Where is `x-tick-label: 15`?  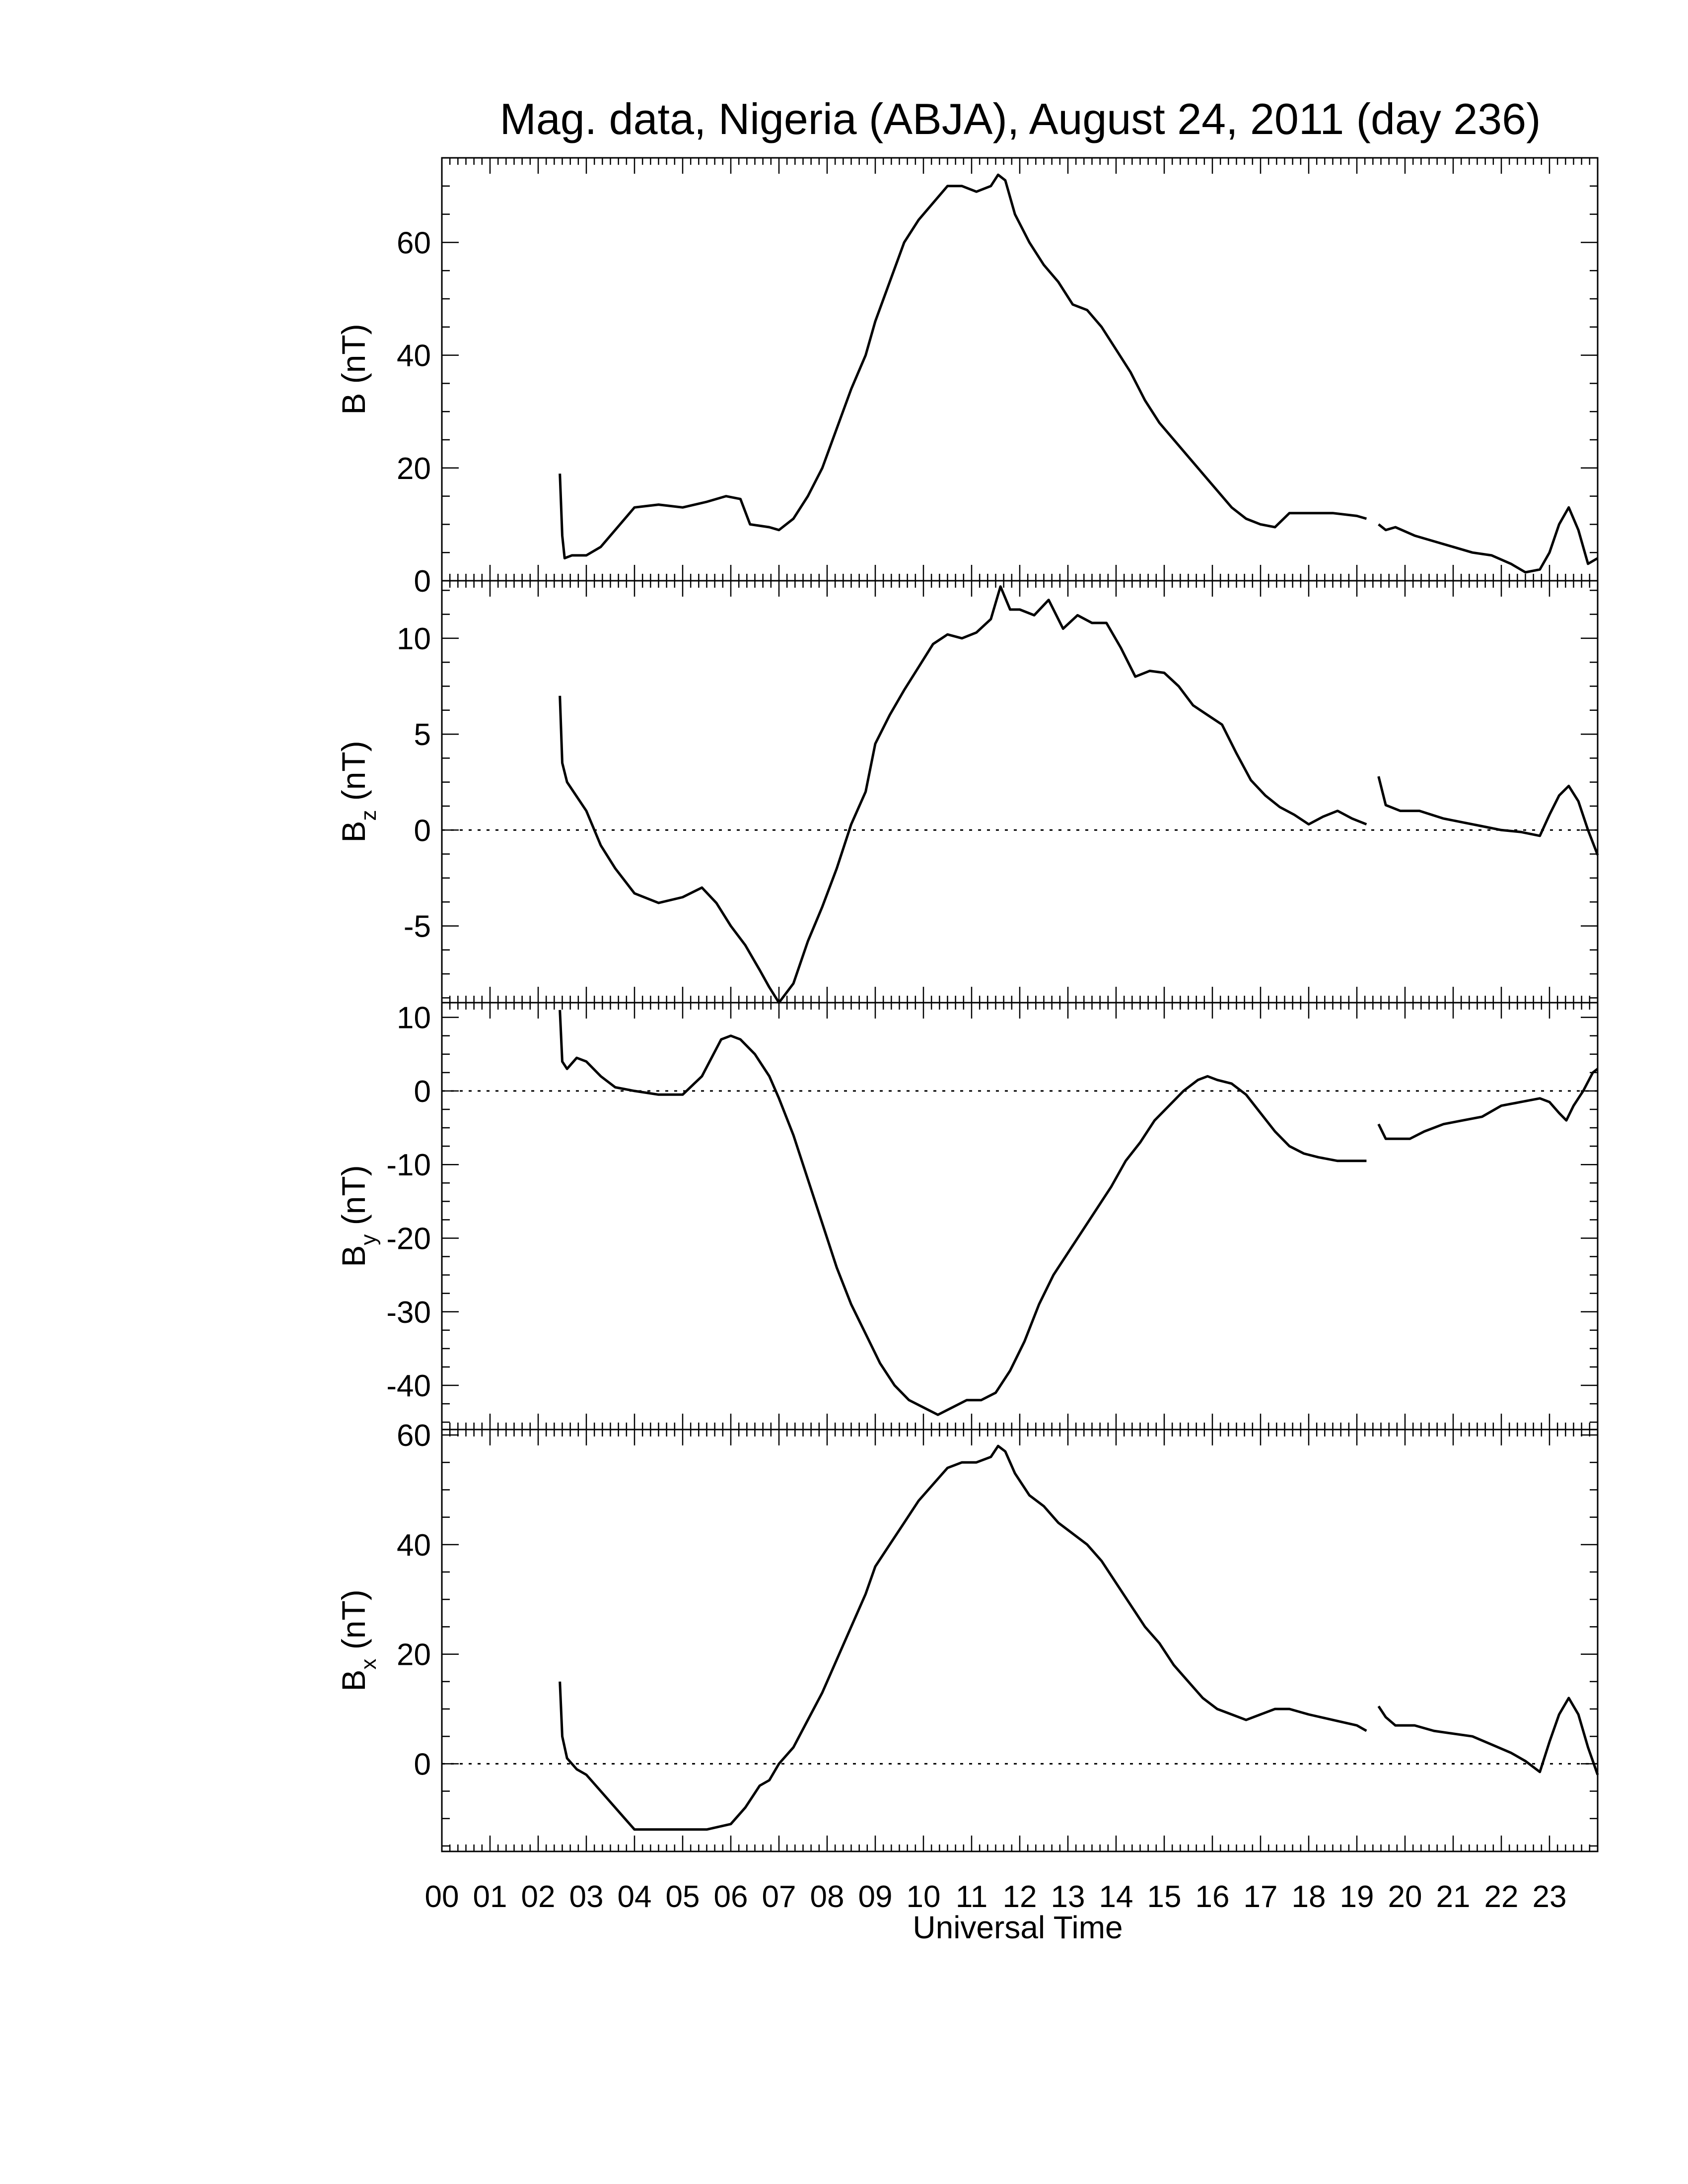 x-tick-label: 15 is located at coordinates (1164, 1897).